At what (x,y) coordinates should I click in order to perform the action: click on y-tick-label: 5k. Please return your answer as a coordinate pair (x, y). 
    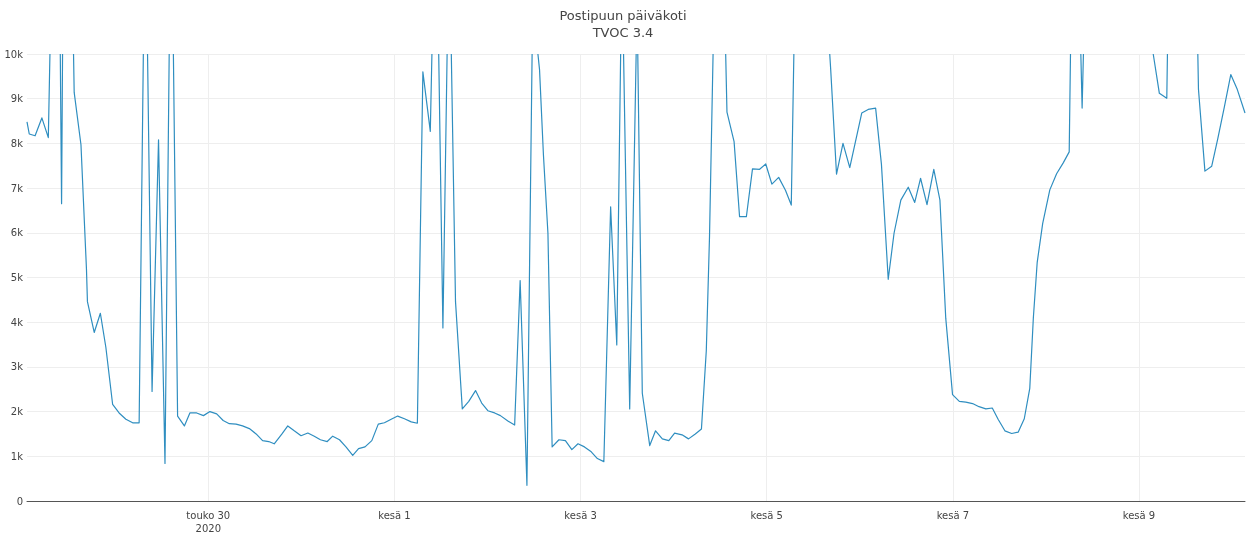
    Looking at the image, I should click on (17, 277).